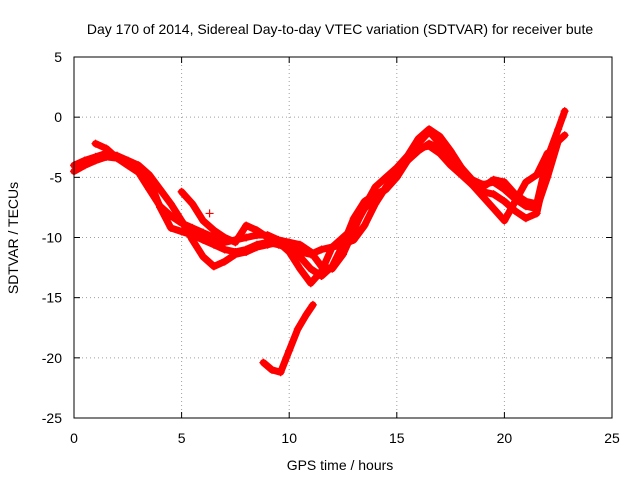 The image size is (640, 480). What do you see at coordinates (340, 465) in the screenshot?
I see `x-axis-title: GPS time / hours` at bounding box center [340, 465].